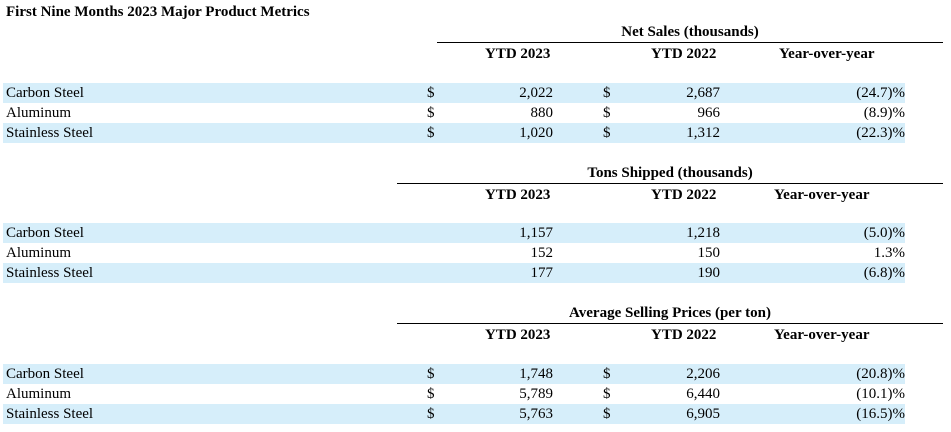  I want to click on value-ytd-2022: 150, so click(709, 253).